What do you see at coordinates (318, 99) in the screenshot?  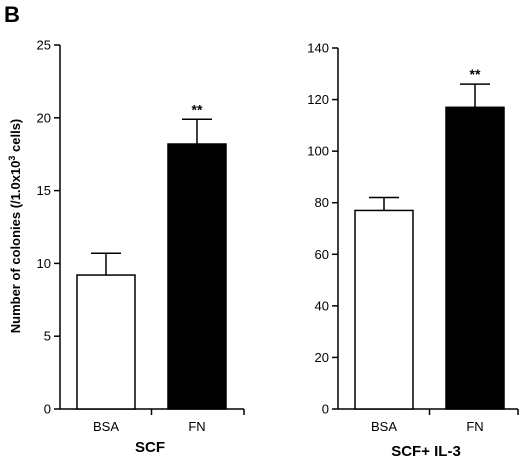 I see `y-tick-label: 120` at bounding box center [318, 99].